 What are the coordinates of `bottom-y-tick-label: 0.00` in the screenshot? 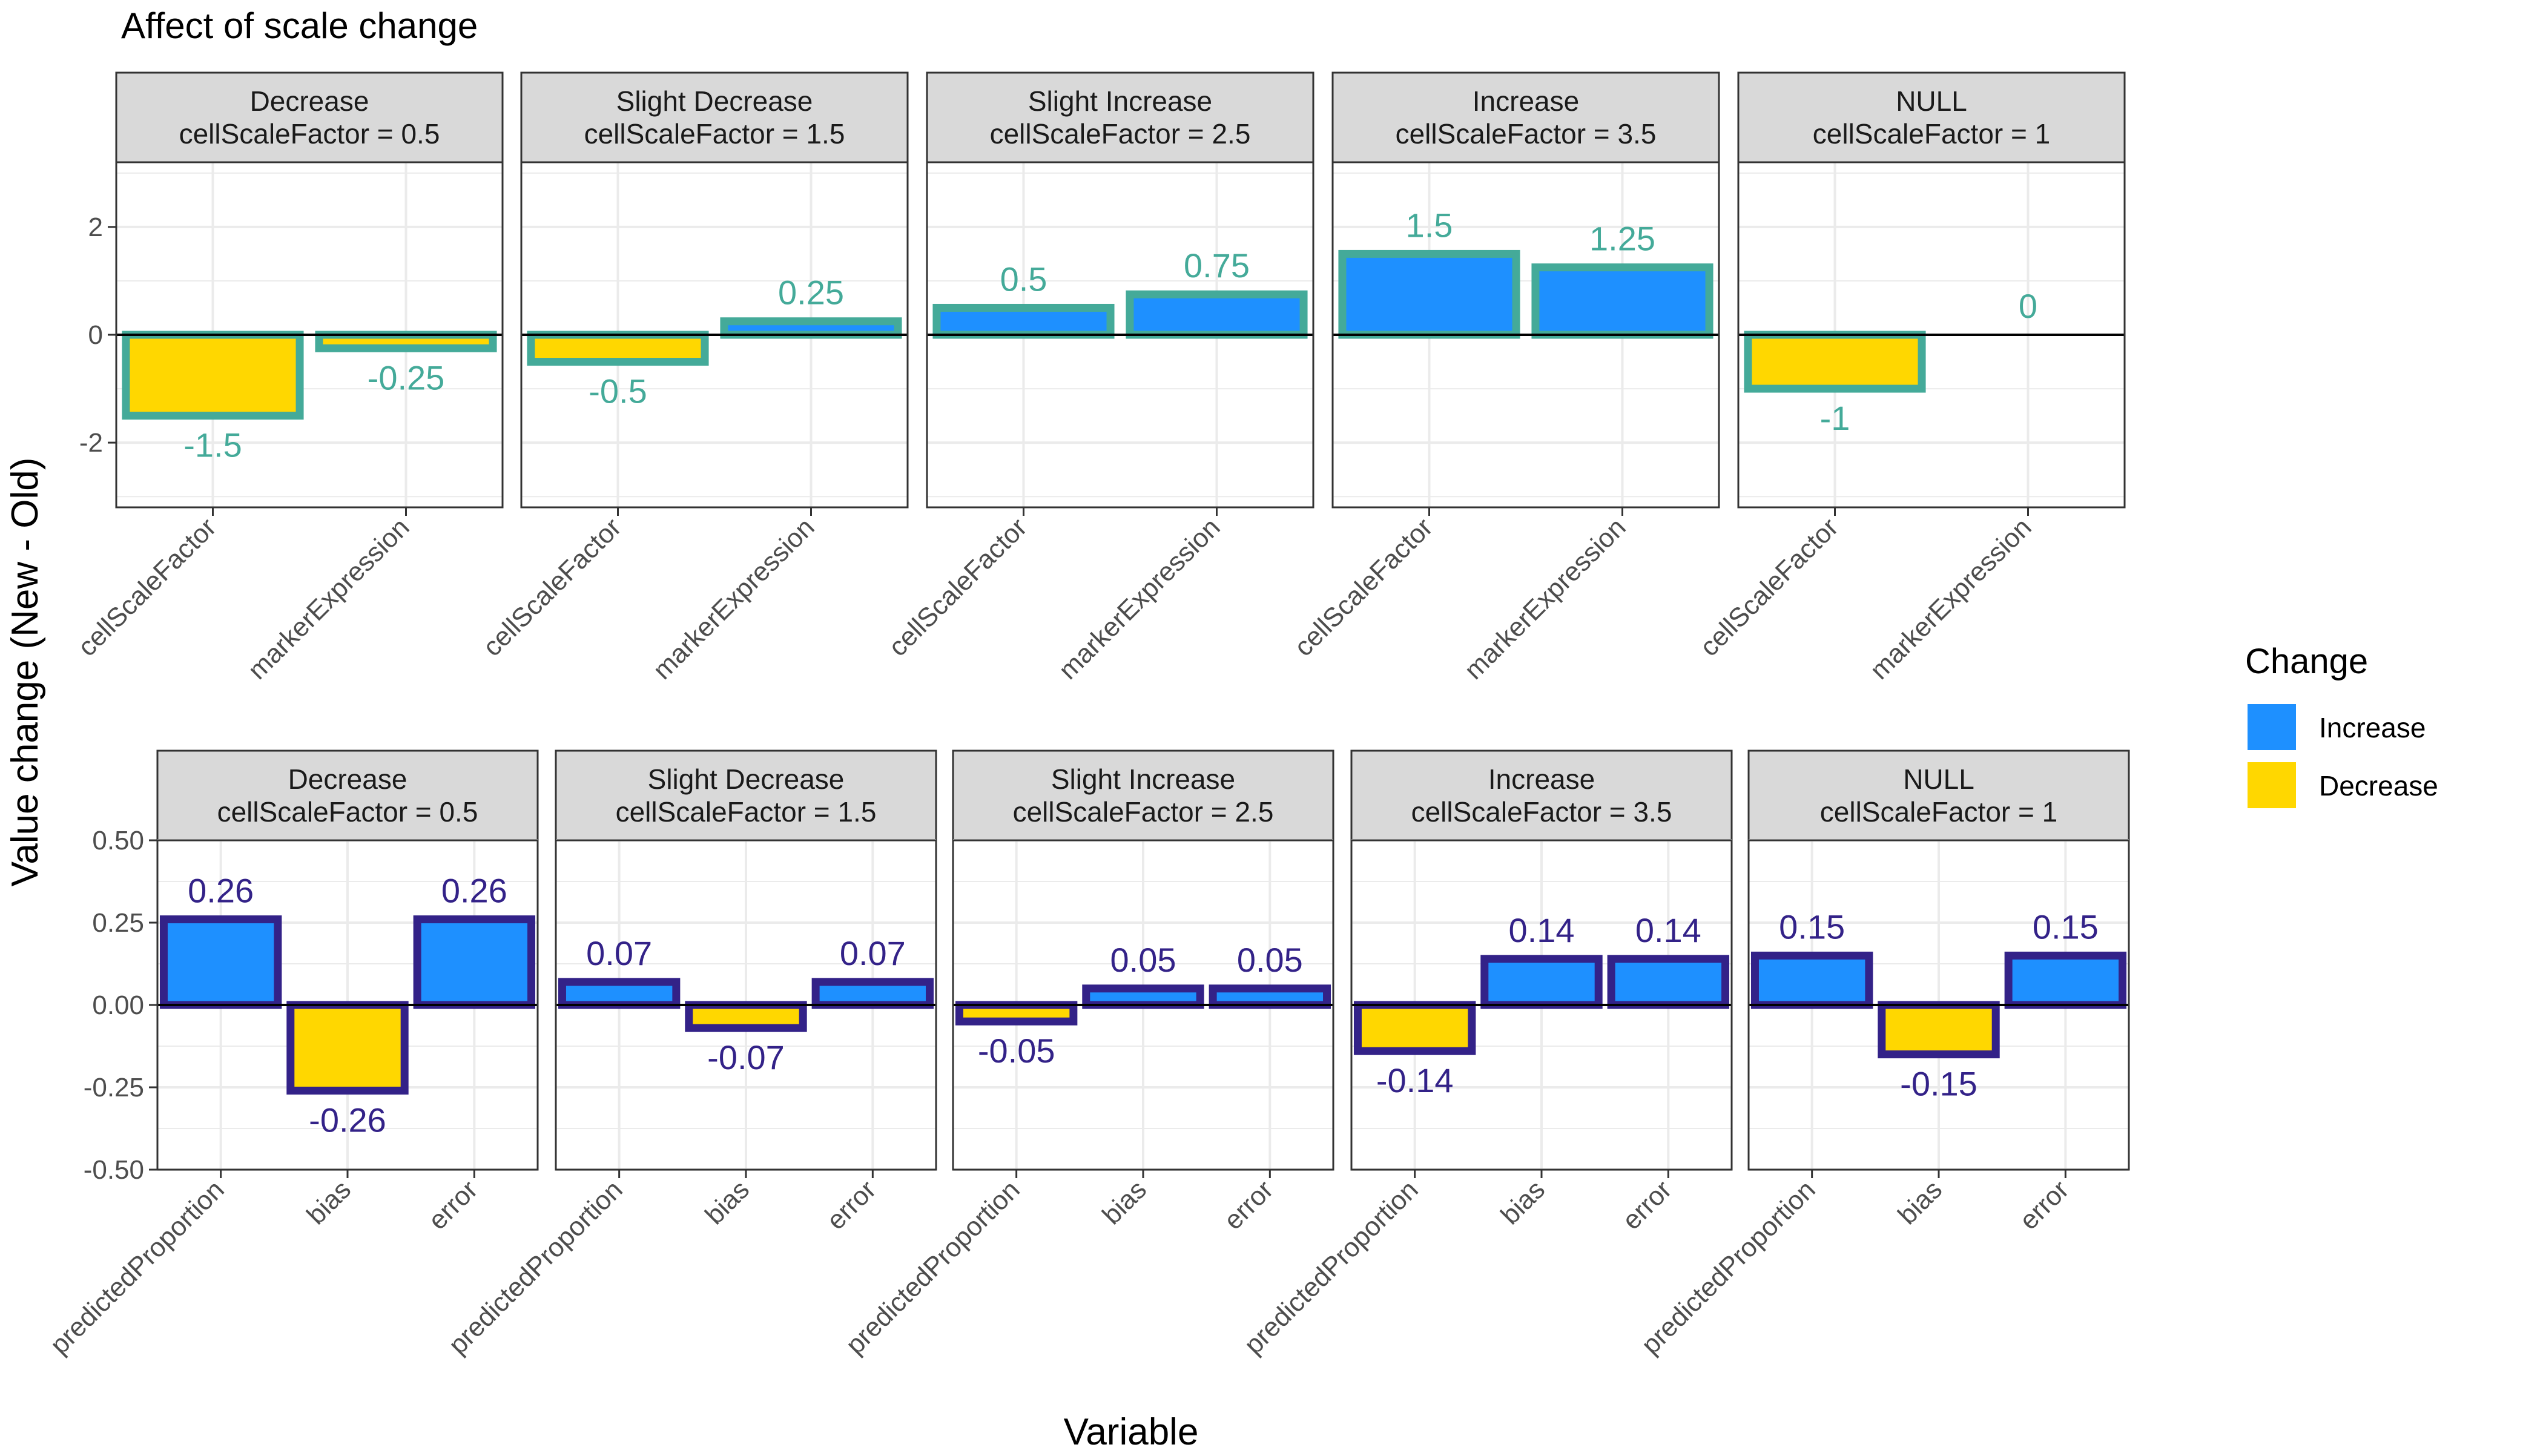 It's located at (118, 1005).